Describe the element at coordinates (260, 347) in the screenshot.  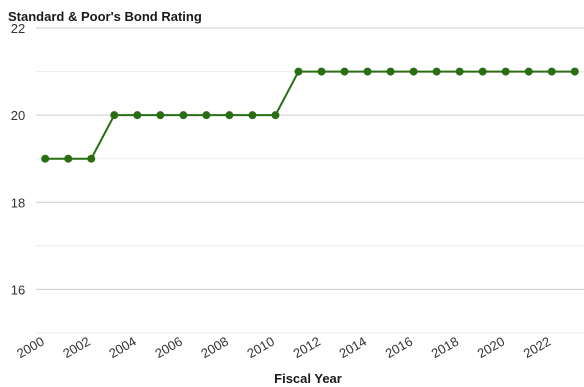
I see `x-tick-label: 2010` at that location.